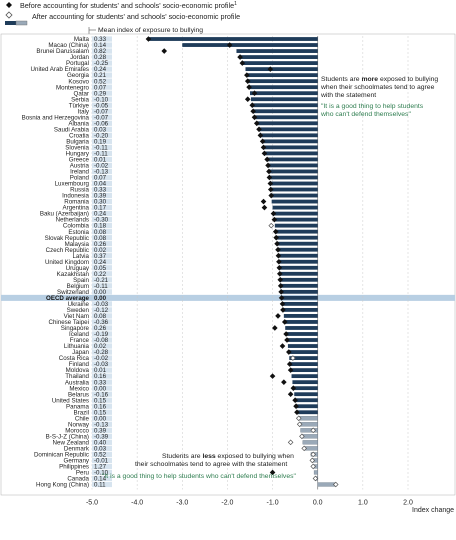  Describe the element at coordinates (77, 147) in the screenshot. I see `country-label: Slovenia` at that location.